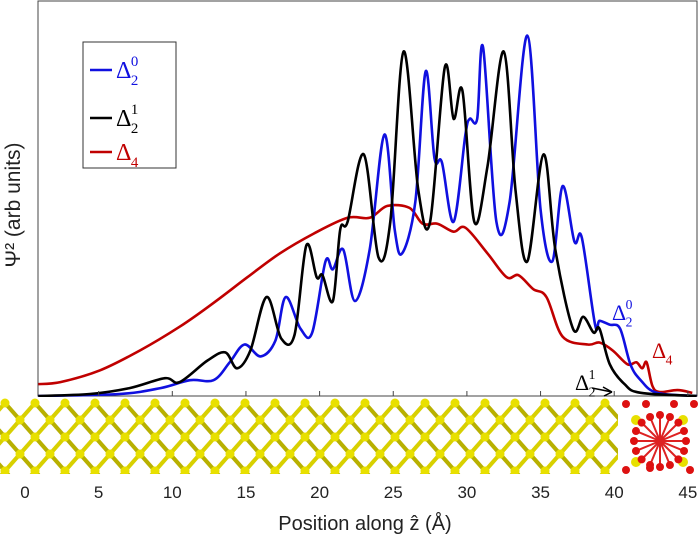  I want to click on x-tick-label: 15, so click(245, 492).